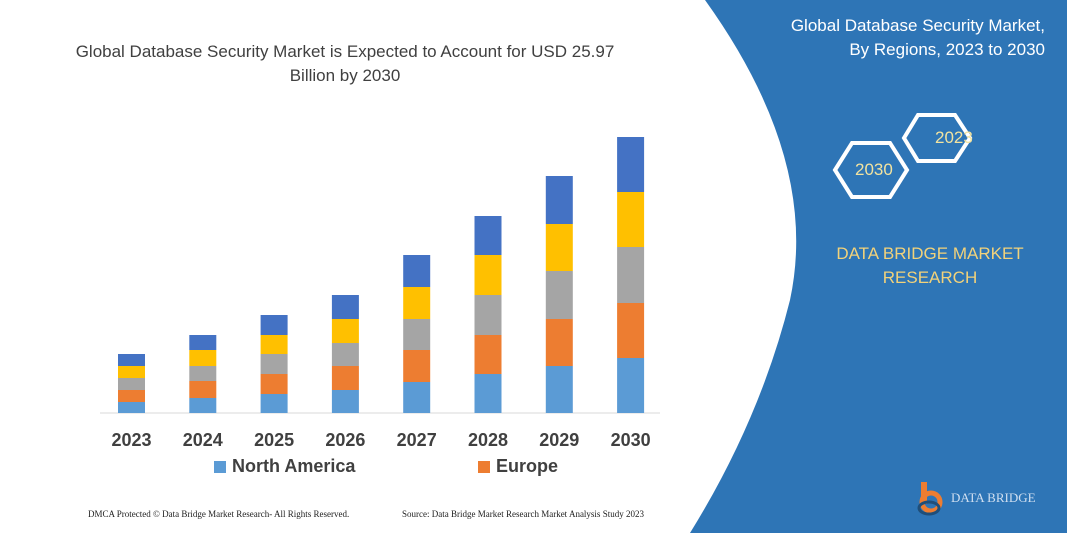 Image resolution: width=1067 pixels, height=533 pixels. What do you see at coordinates (416, 440) in the screenshot?
I see `x-tick-label: 2027` at bounding box center [416, 440].